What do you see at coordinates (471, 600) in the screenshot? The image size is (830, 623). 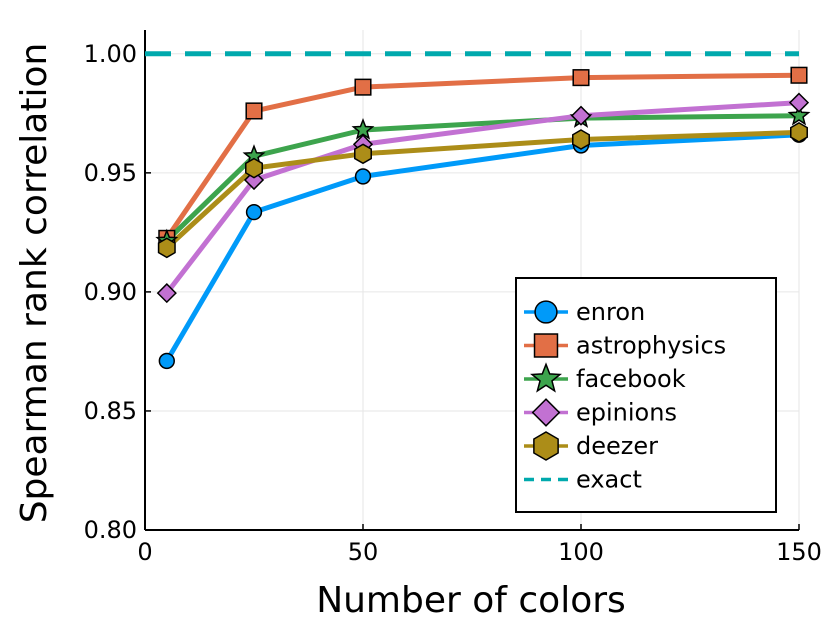 I see `x-axis-title: Number of colors` at bounding box center [471, 600].